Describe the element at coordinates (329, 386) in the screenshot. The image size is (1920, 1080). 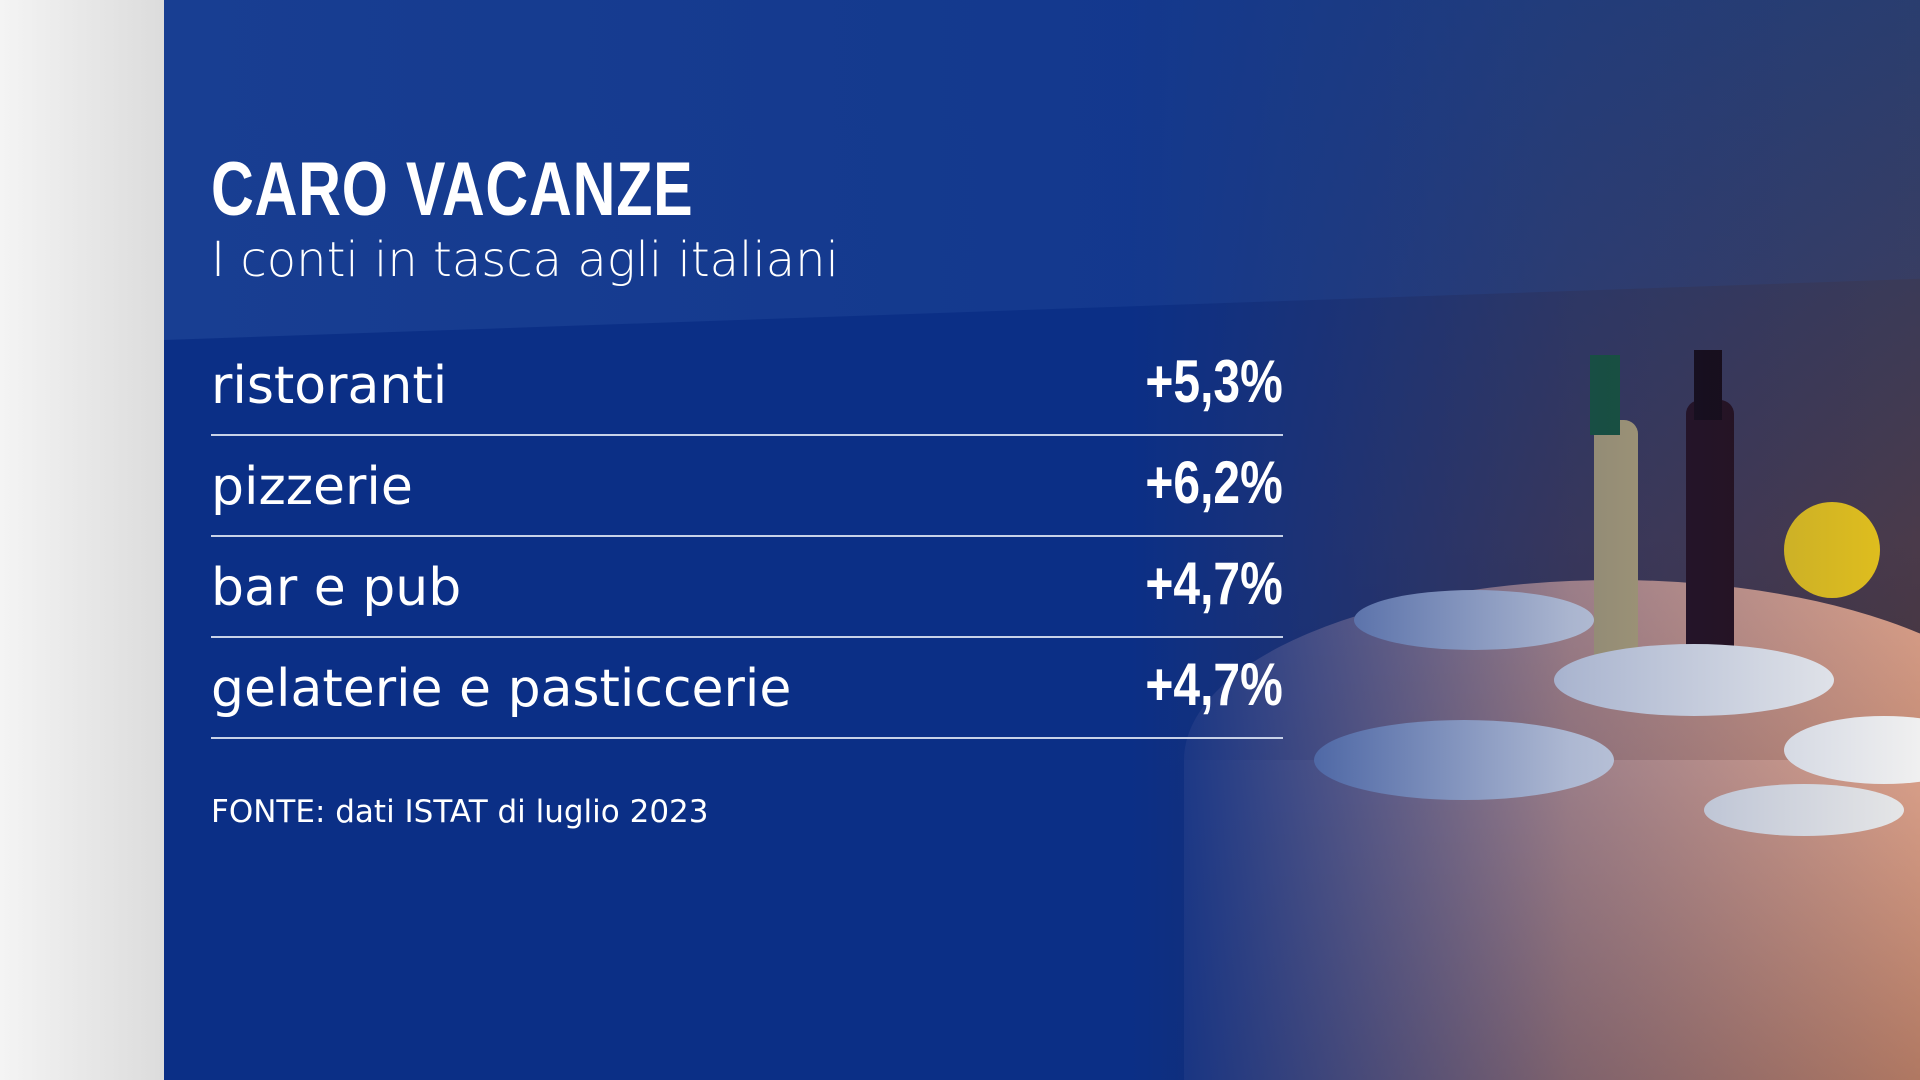
I see `row-label: ristoranti` at that location.